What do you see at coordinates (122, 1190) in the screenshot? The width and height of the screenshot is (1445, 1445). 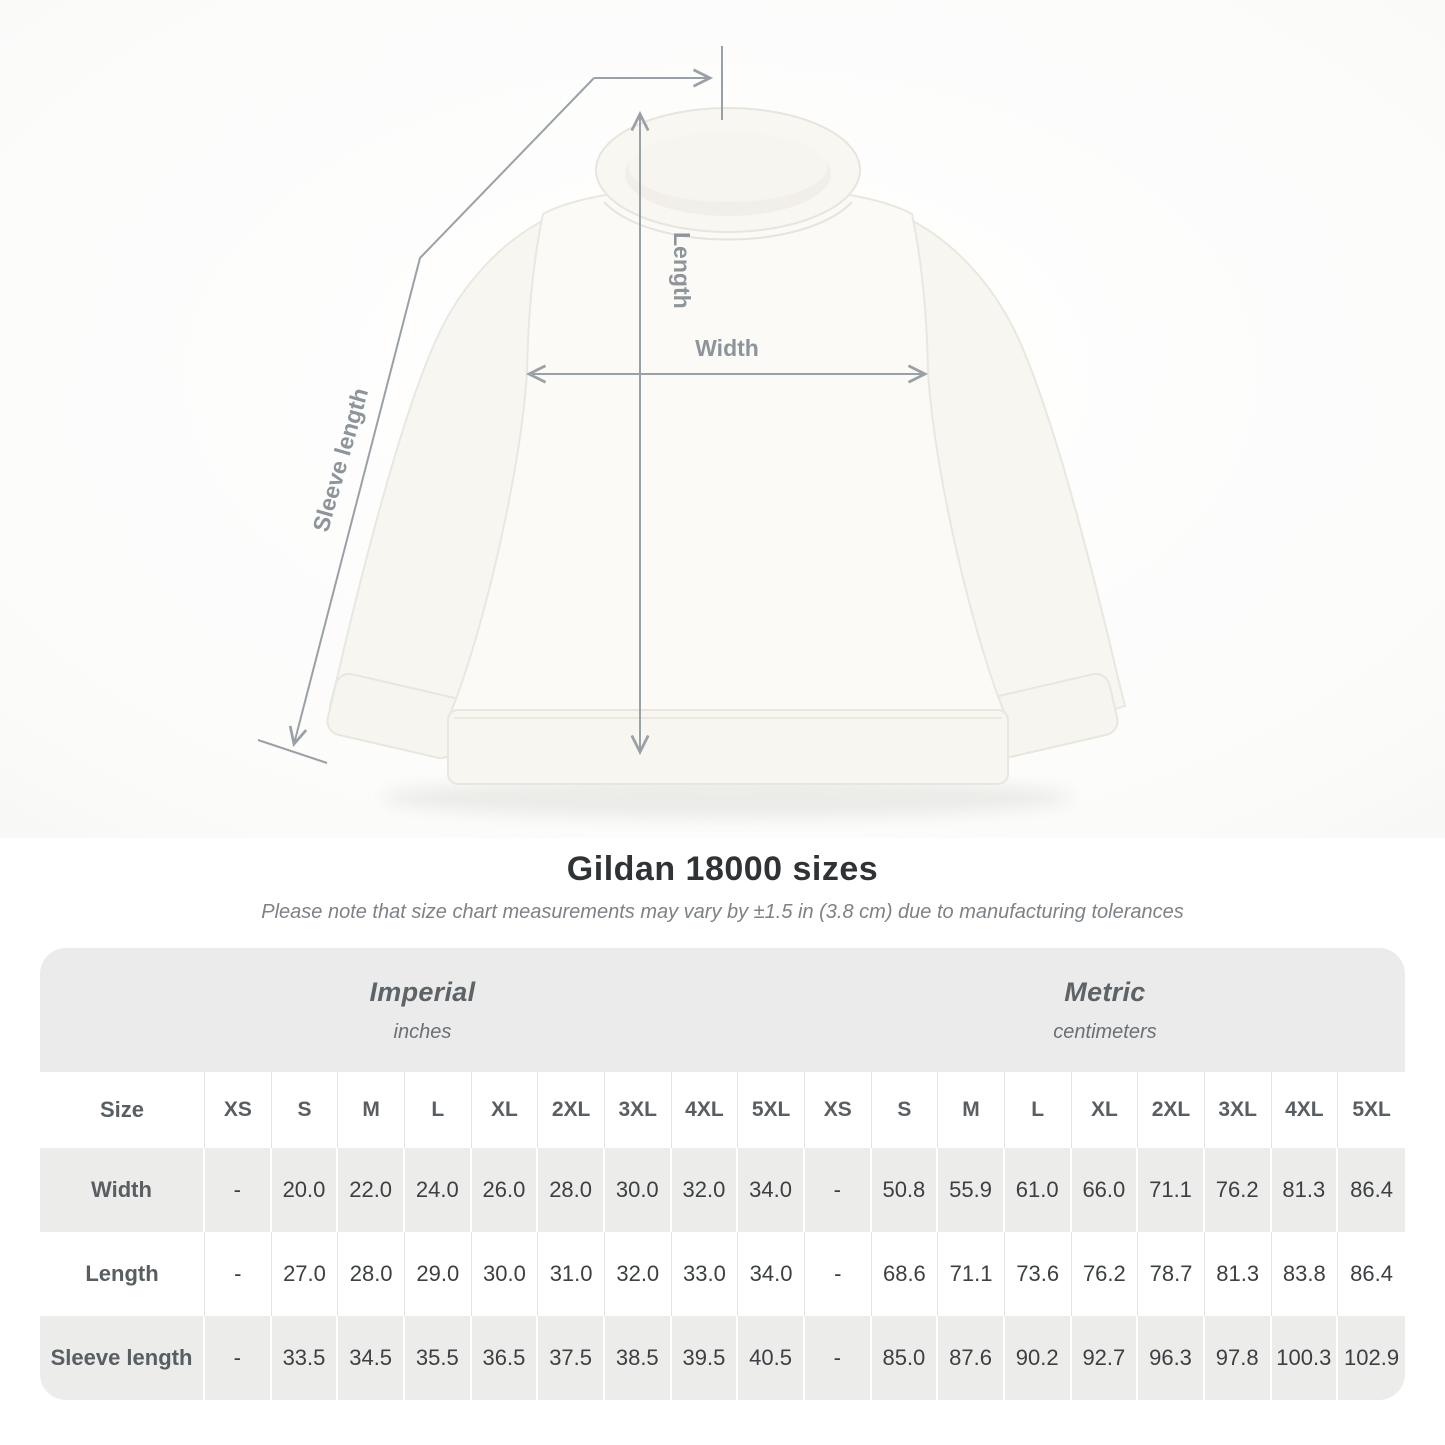 I see `row-width-label: Width` at bounding box center [122, 1190].